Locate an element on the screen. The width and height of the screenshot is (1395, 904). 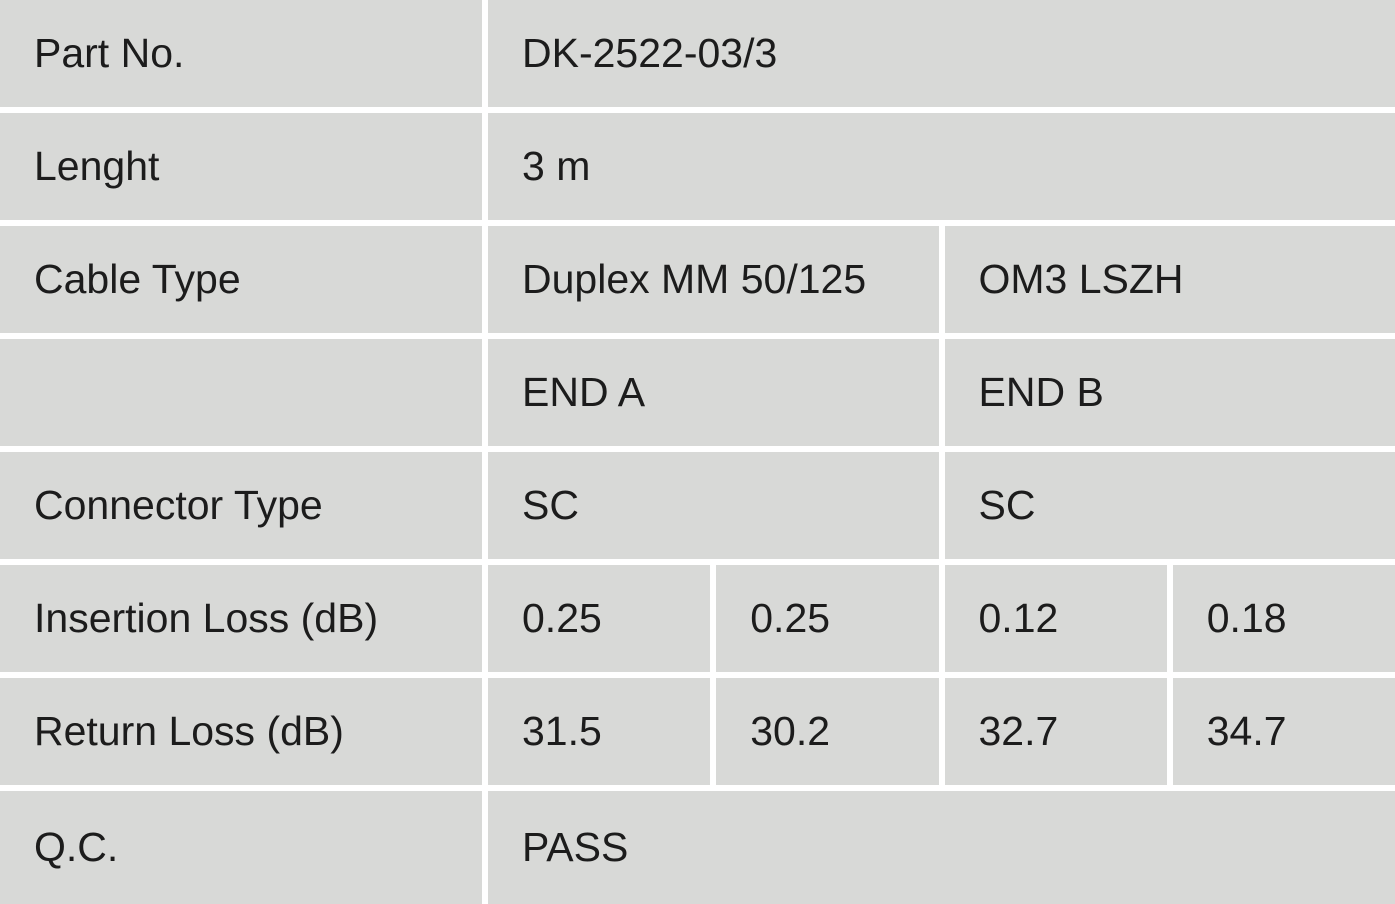
row-label: Part No. is located at coordinates (241, 53).